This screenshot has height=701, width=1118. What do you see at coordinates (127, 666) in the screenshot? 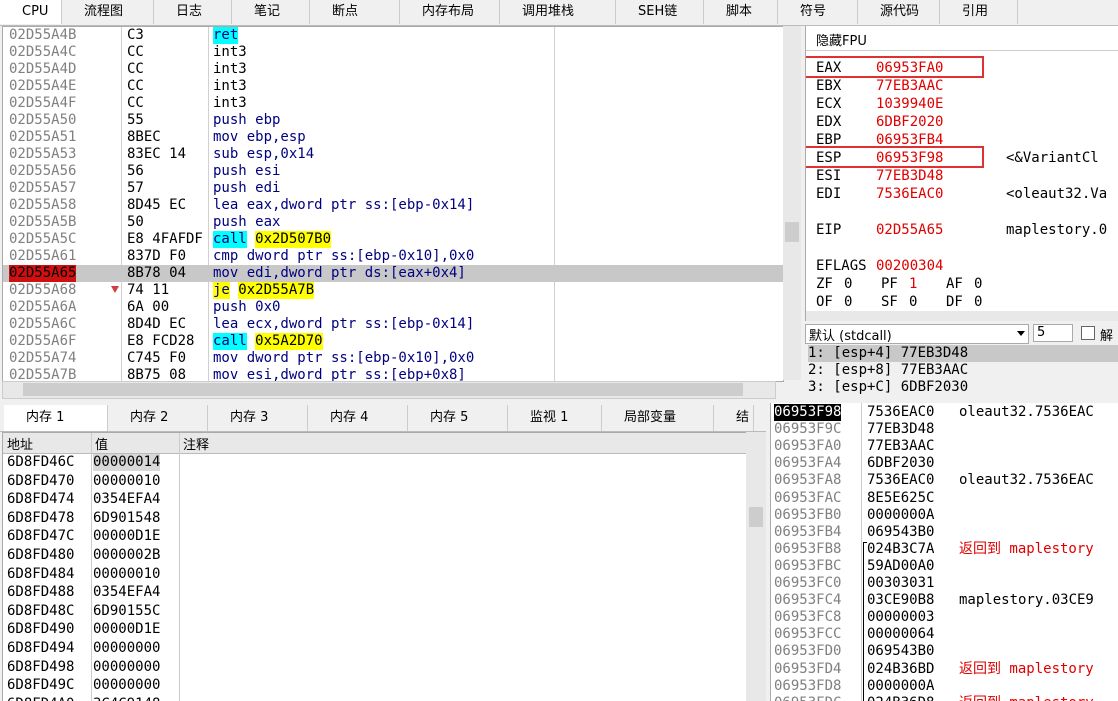
I see `memory-value: 00000000` at bounding box center [127, 666].